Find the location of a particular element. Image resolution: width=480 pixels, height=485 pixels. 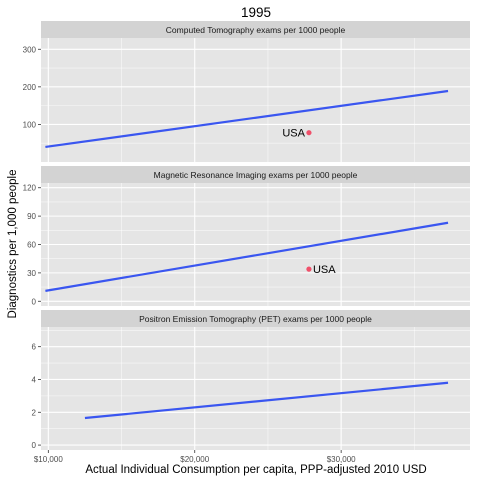

y-tick-label: 200 is located at coordinates (30, 87).